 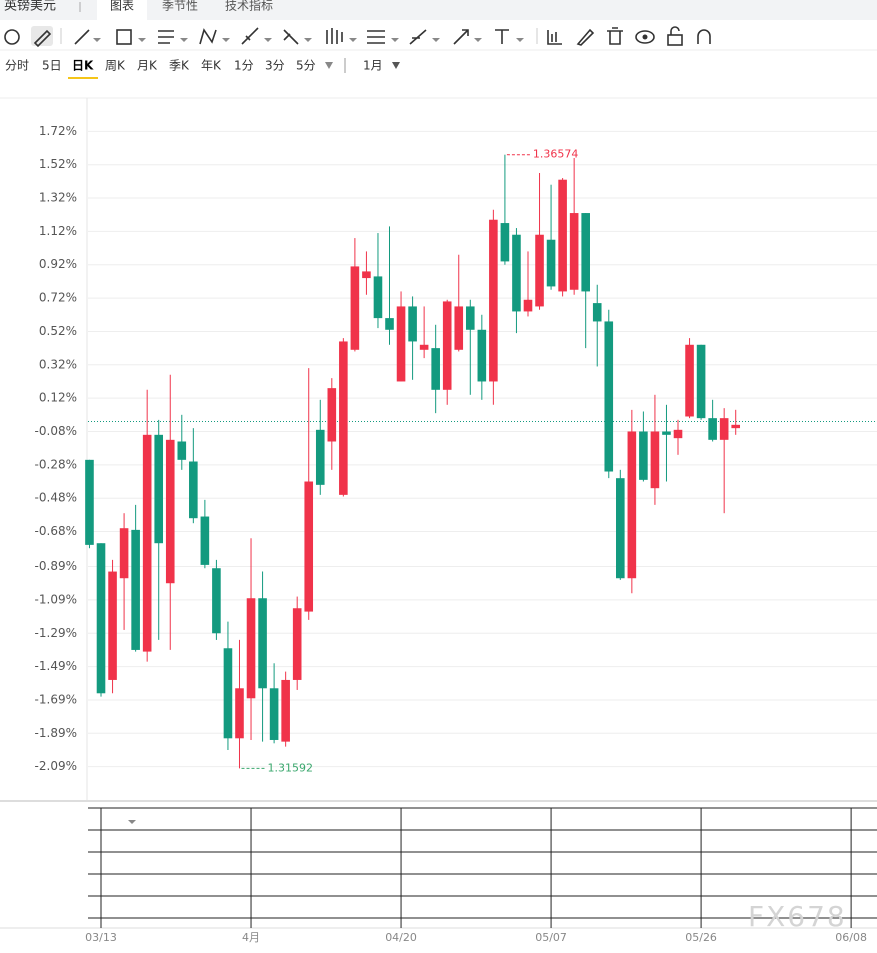 I want to click on y-tick-label: 1.52%, so click(x=58, y=164).